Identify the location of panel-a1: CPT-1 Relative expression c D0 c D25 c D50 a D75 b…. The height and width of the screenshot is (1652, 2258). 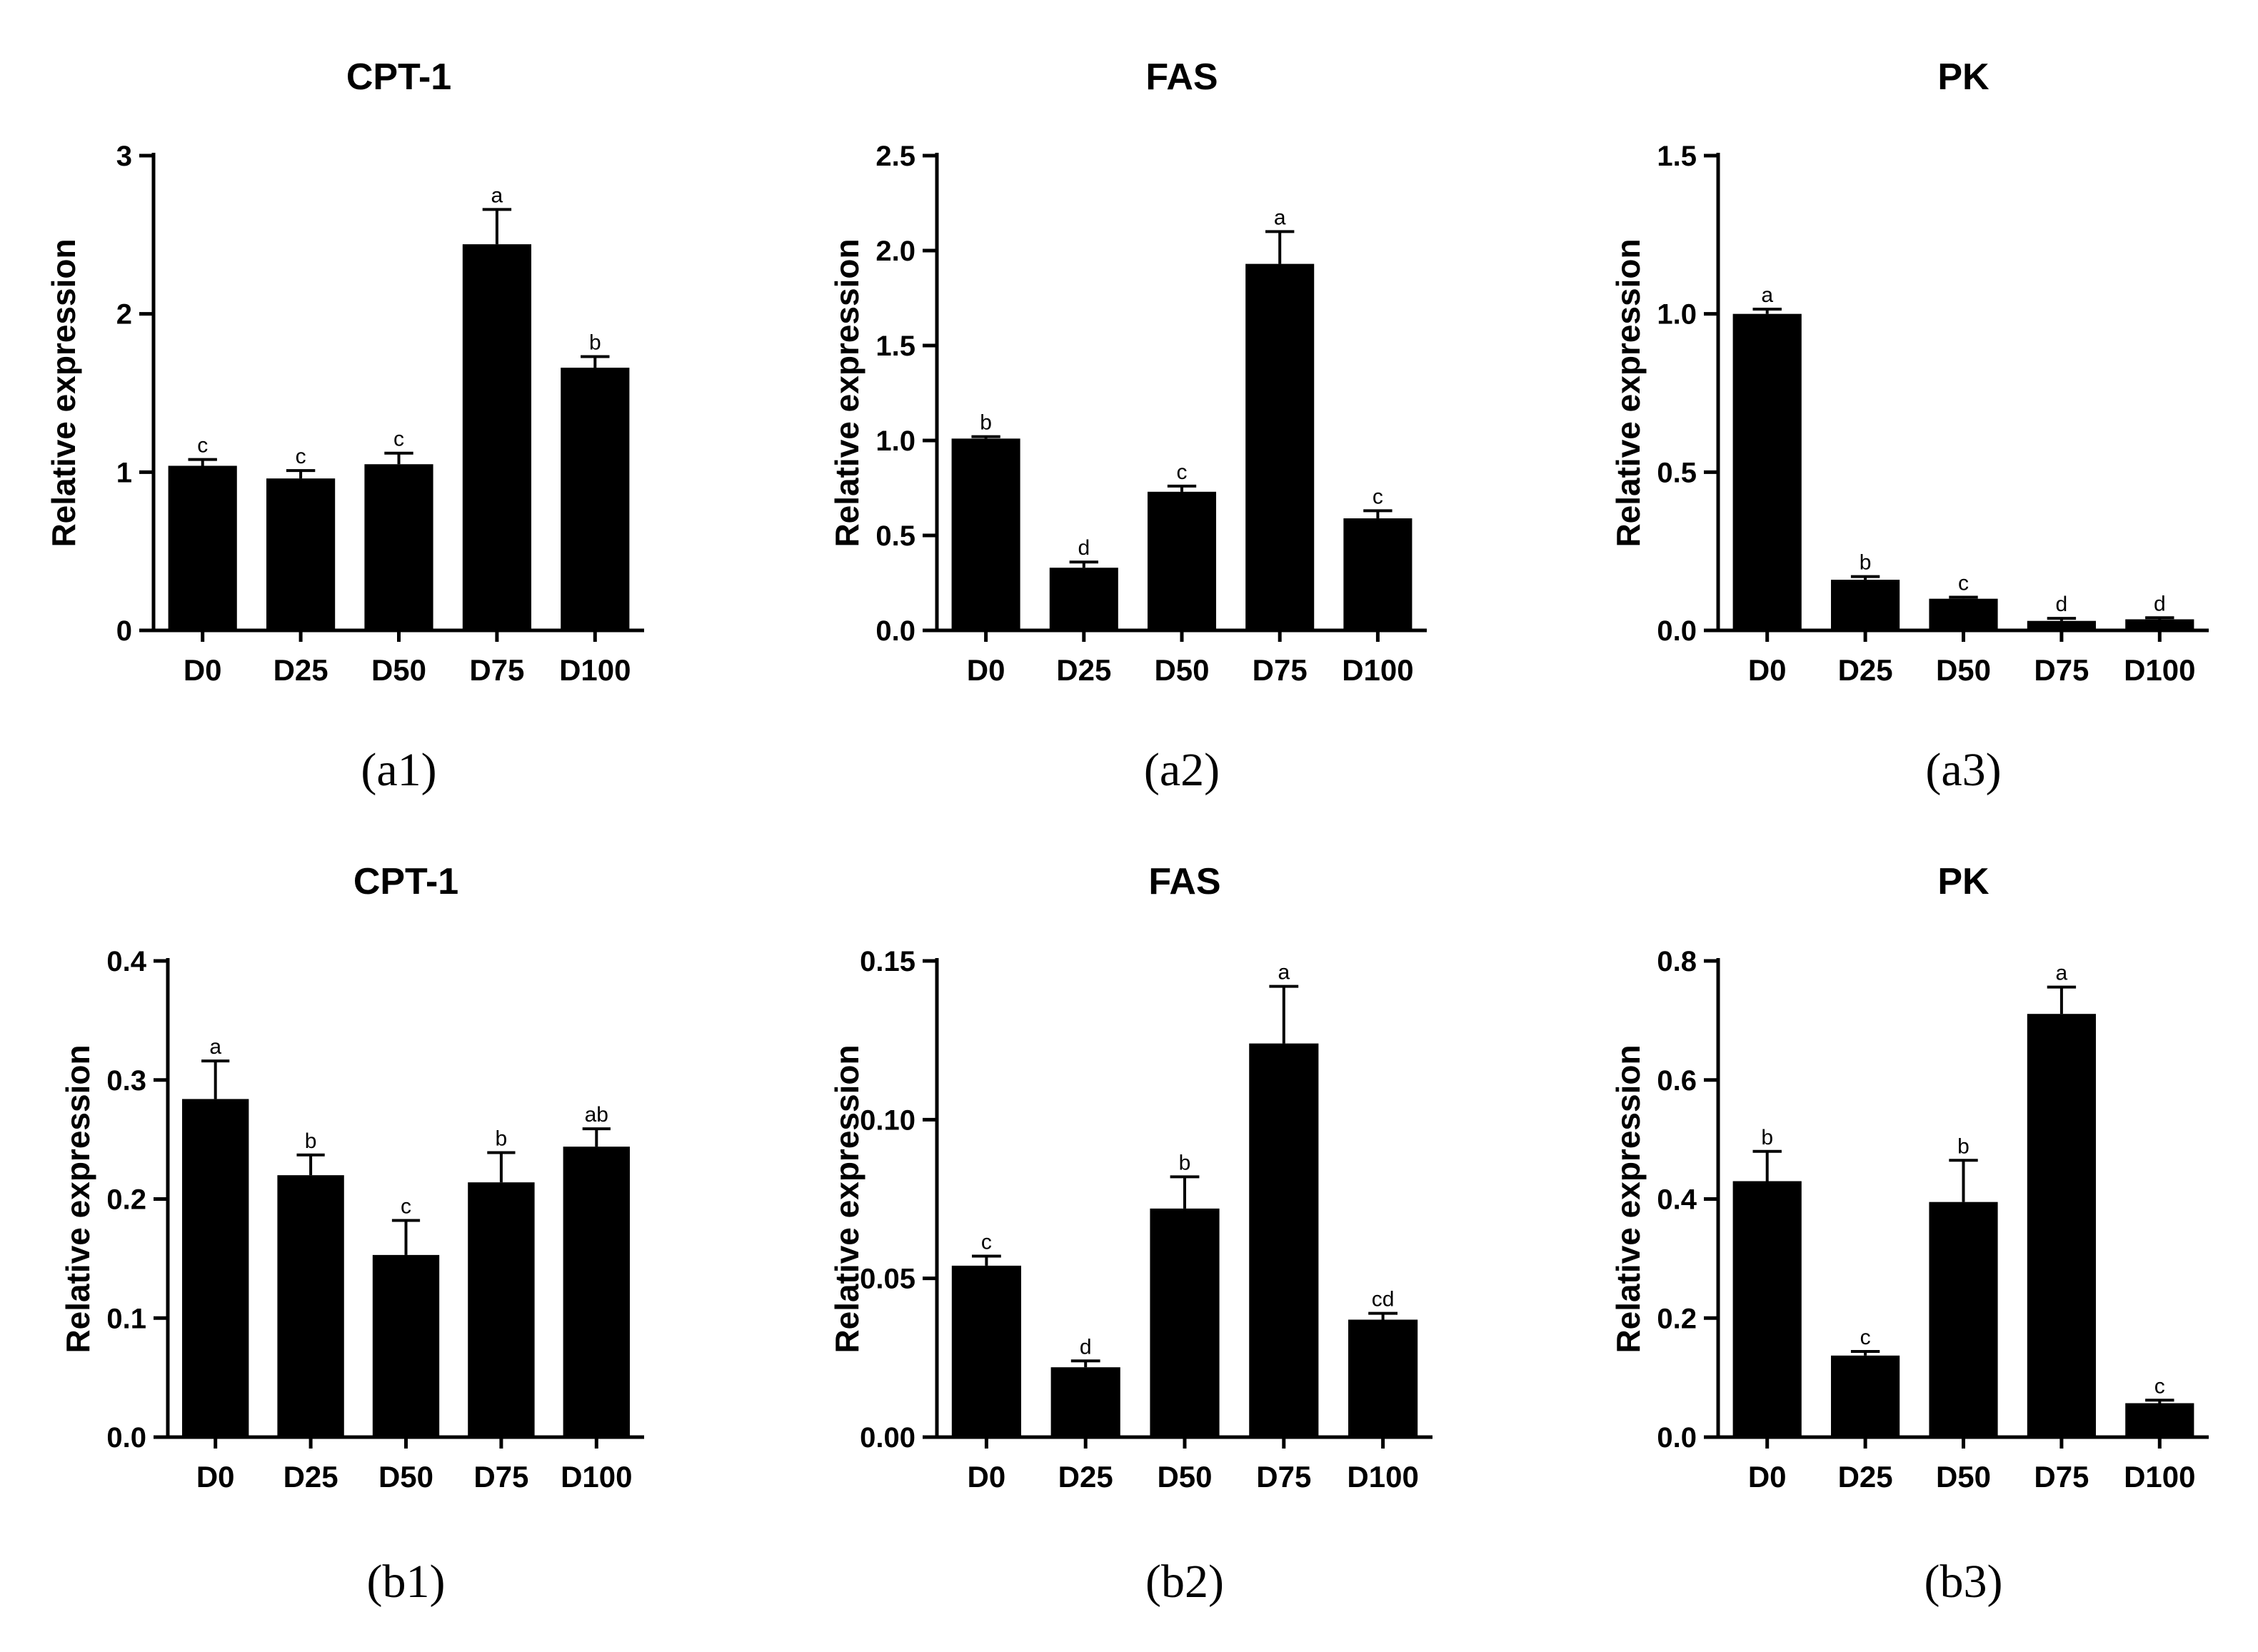
(344, 426).